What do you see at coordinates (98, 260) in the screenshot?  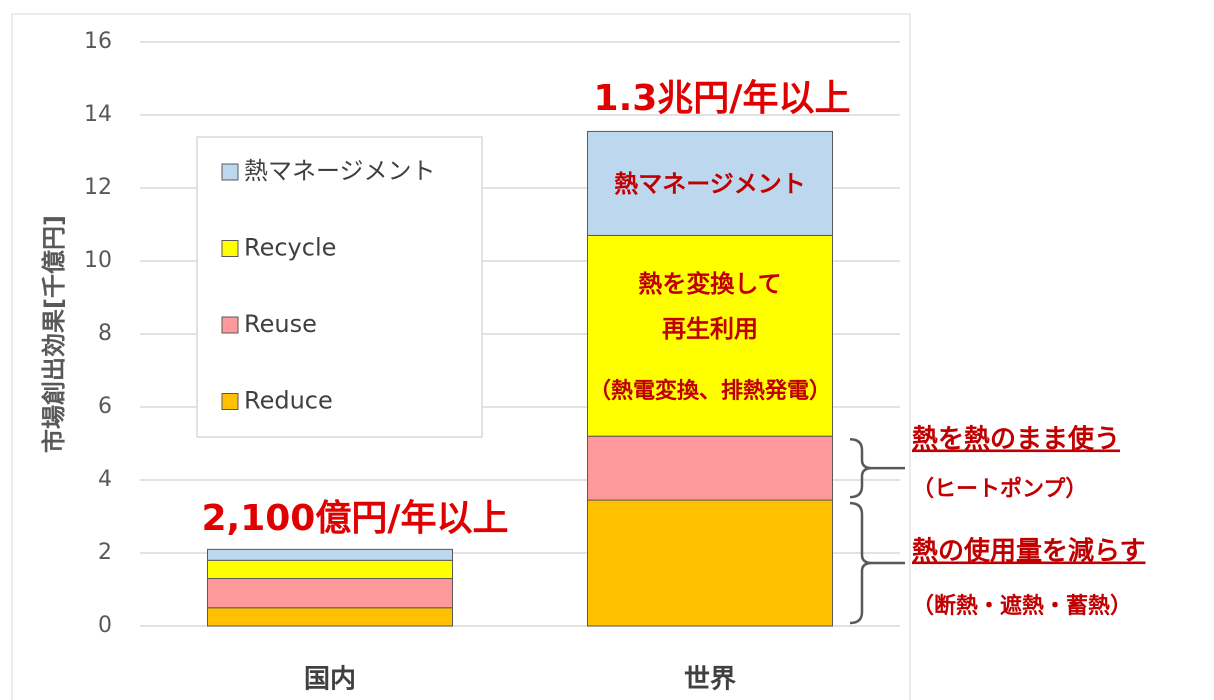 I see `y-tick-label: 10` at bounding box center [98, 260].